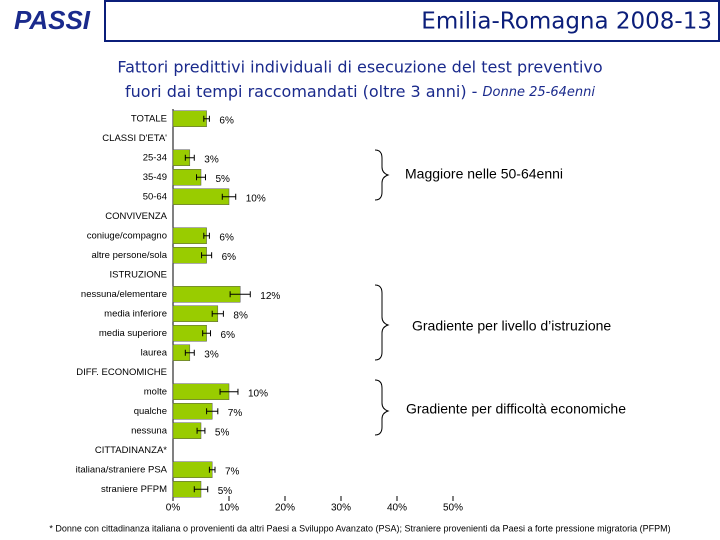  What do you see at coordinates (122, 469) in the screenshot?
I see `y-tick-label: italiana/straniere PSA` at bounding box center [122, 469].